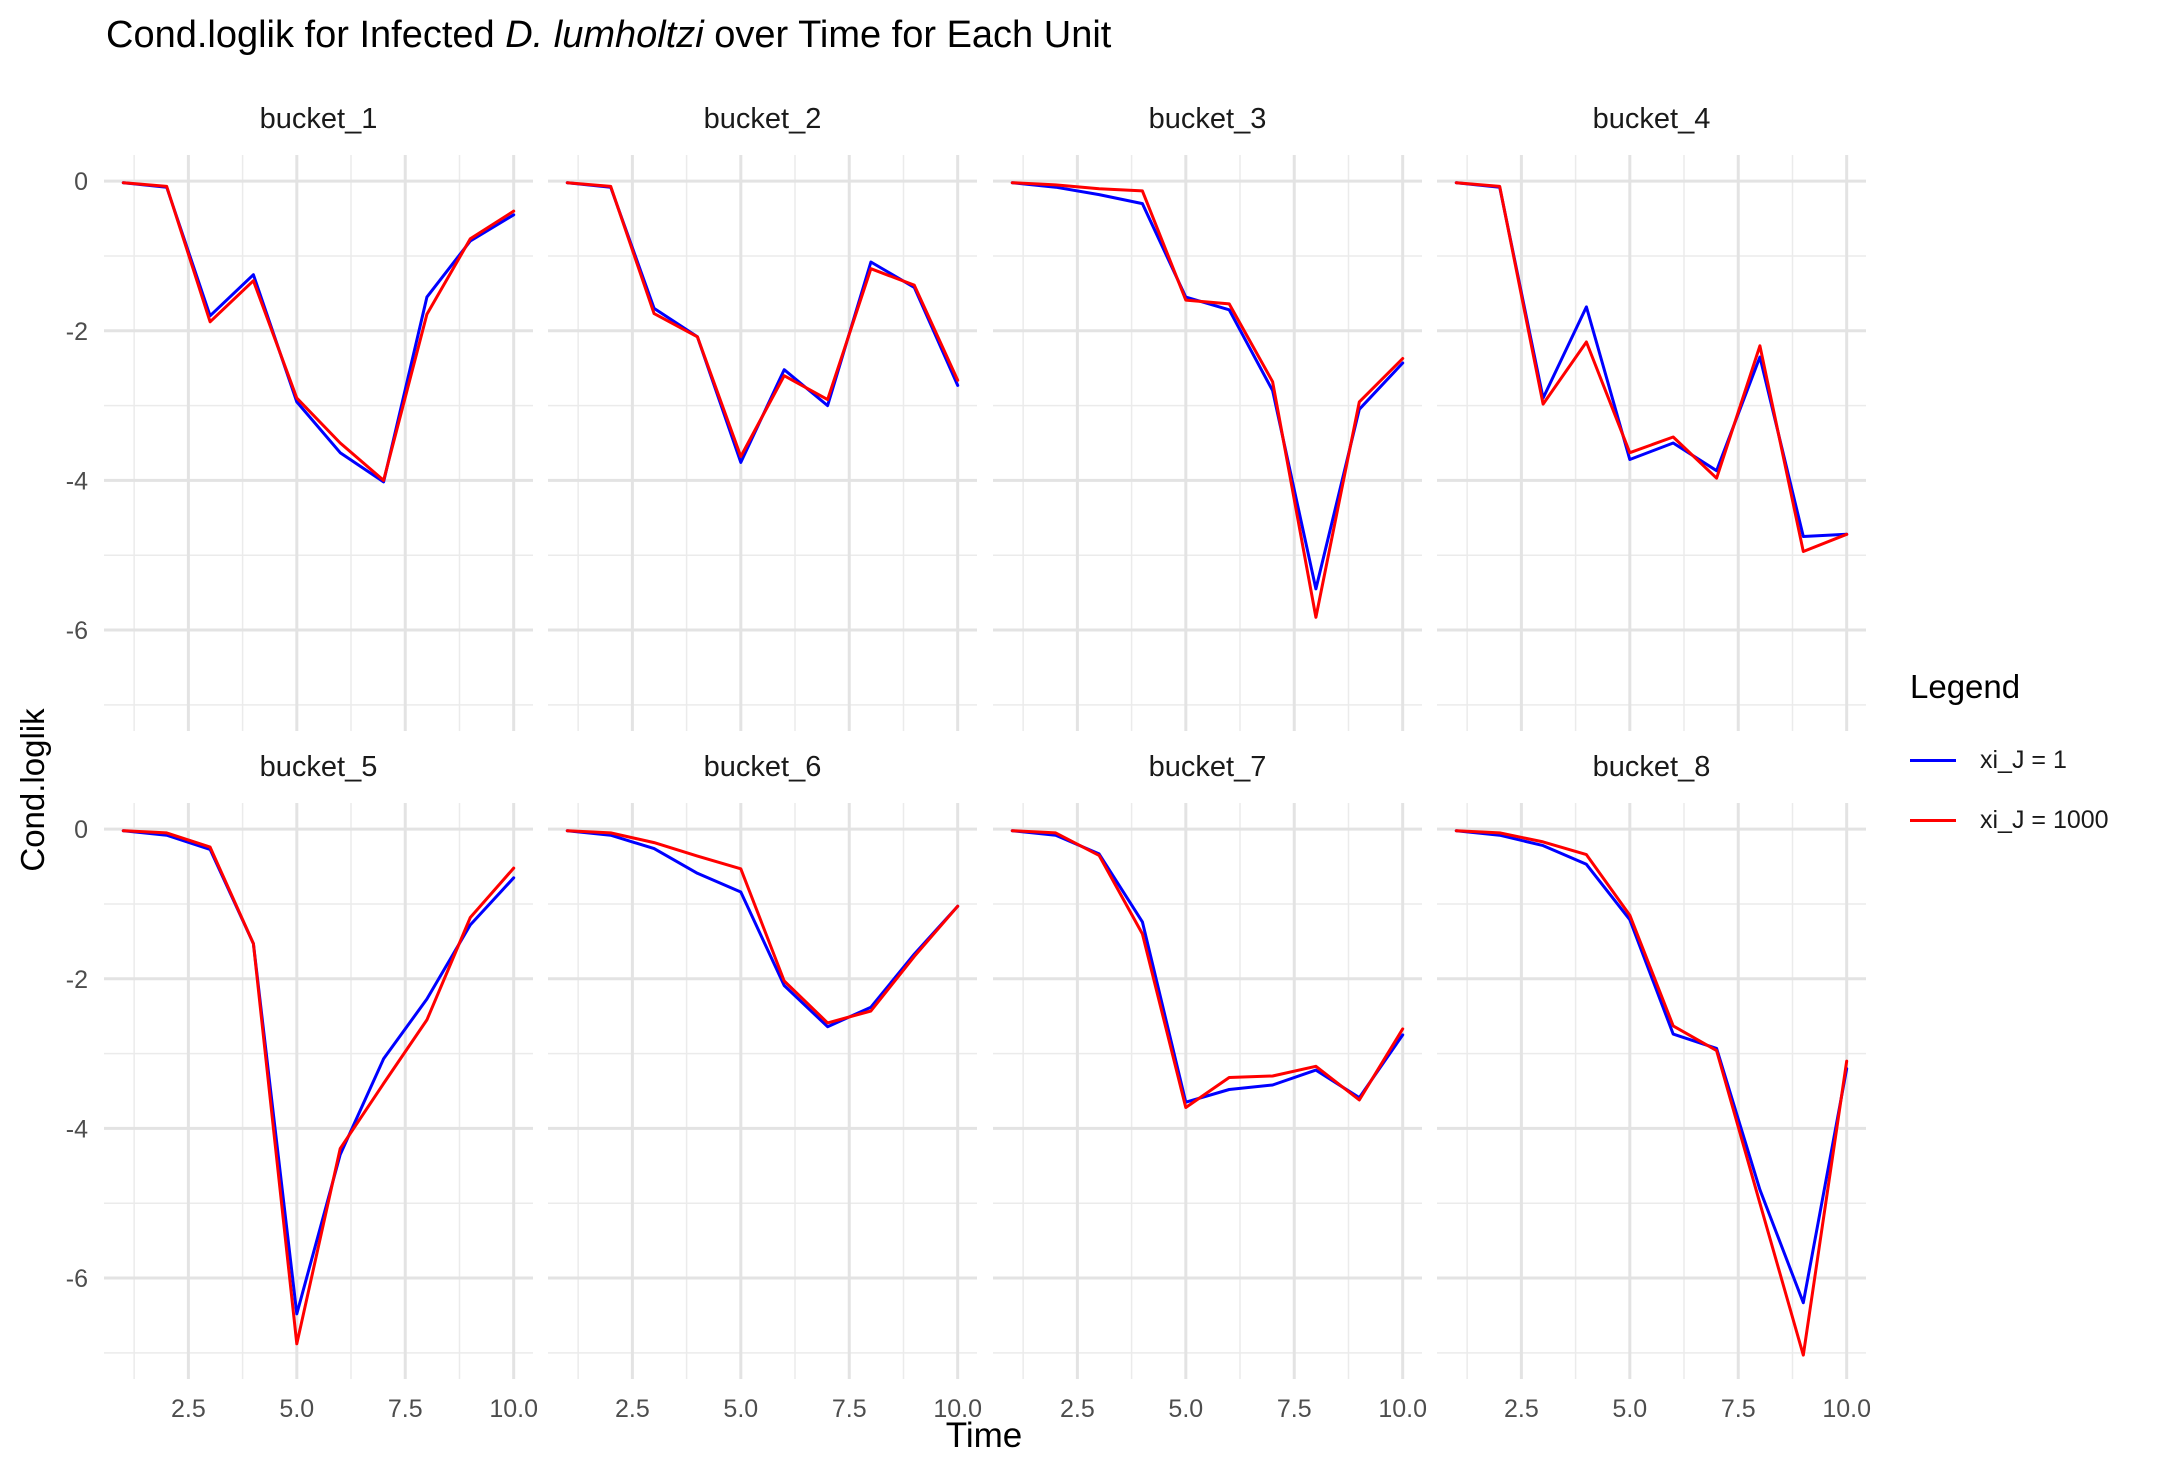 This screenshot has width=2170, height=1465. What do you see at coordinates (1208, 767) in the screenshot?
I see `facet-label: bucket_7` at bounding box center [1208, 767].